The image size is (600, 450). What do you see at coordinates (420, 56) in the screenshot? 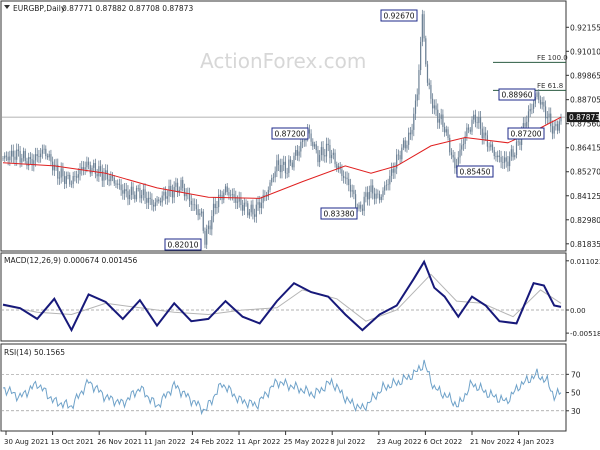
I see `candle` at bounding box center [420, 56].